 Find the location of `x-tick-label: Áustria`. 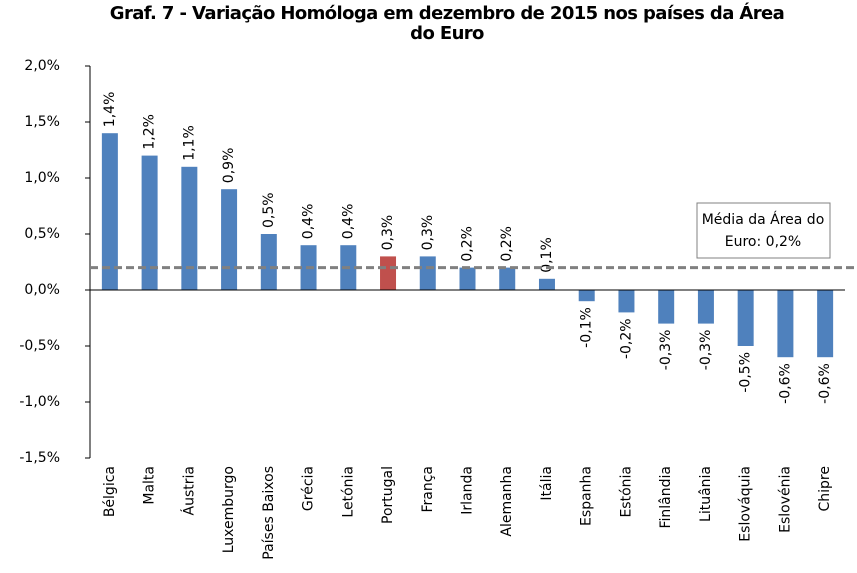

x-tick-label: Áustria is located at coordinates (188, 490).